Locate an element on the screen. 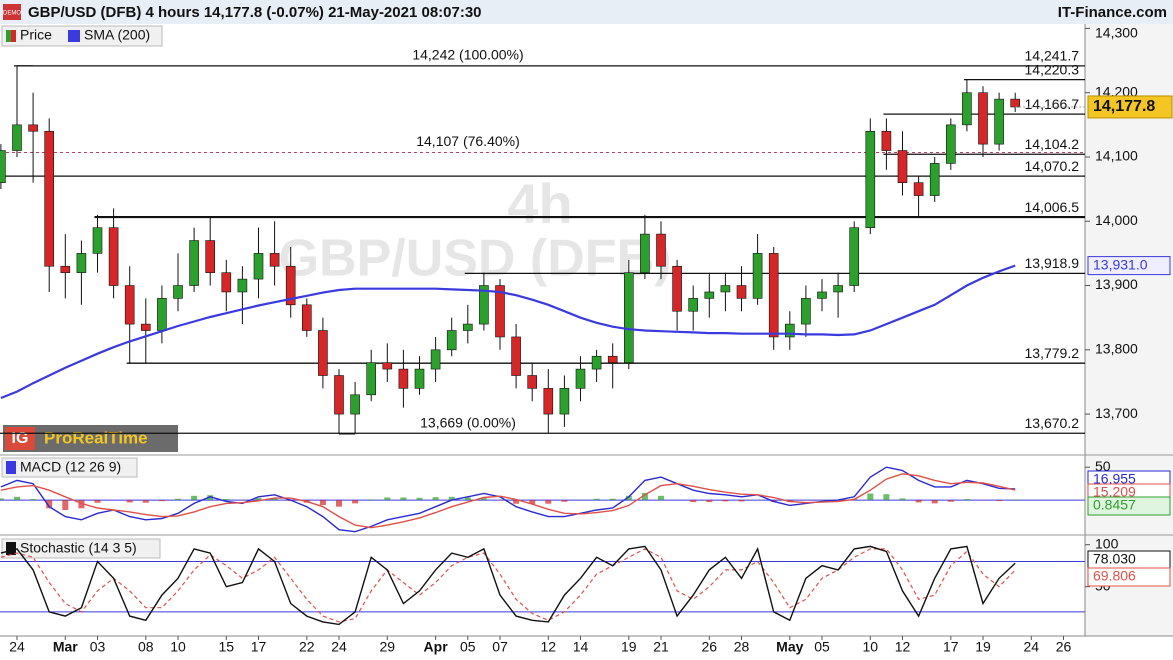 The image size is (1173, 660). level-label: 14,104.2 is located at coordinates (1052, 144).